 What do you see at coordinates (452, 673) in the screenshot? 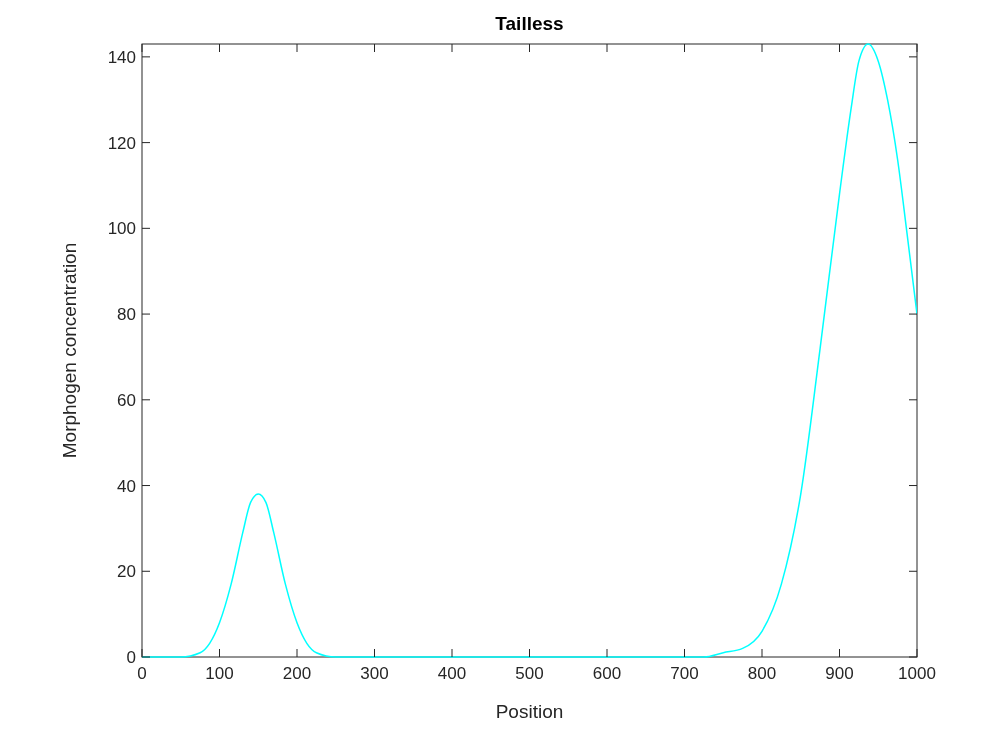
I see `x-tick-label: 400` at bounding box center [452, 673].